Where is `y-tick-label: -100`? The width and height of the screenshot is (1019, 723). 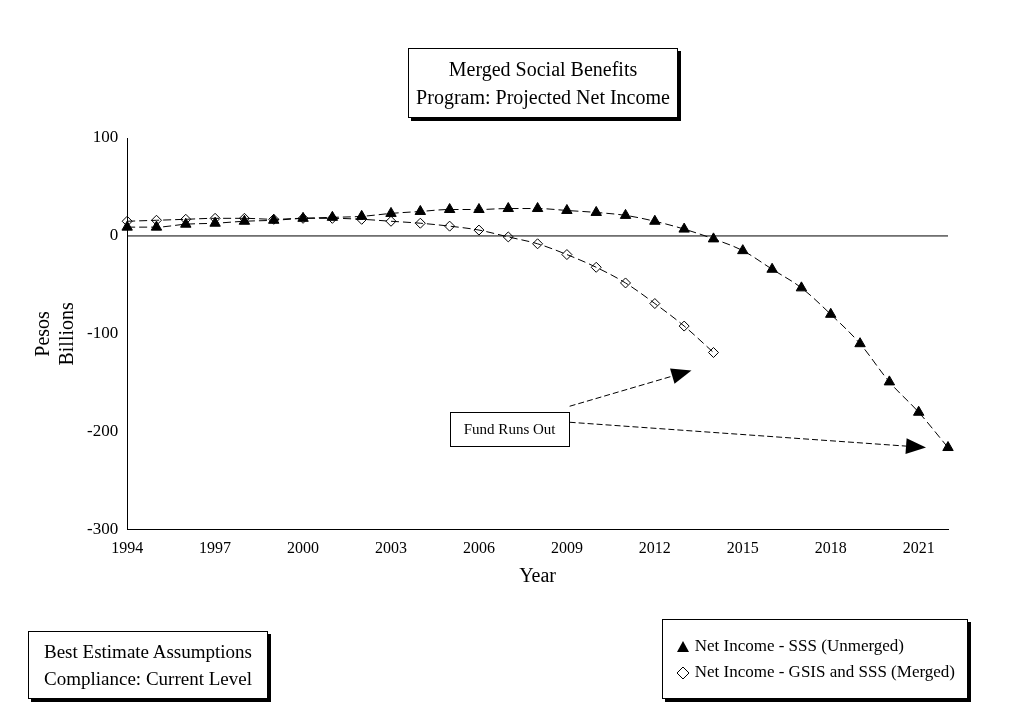 y-tick-label: -100 is located at coordinates (102, 333).